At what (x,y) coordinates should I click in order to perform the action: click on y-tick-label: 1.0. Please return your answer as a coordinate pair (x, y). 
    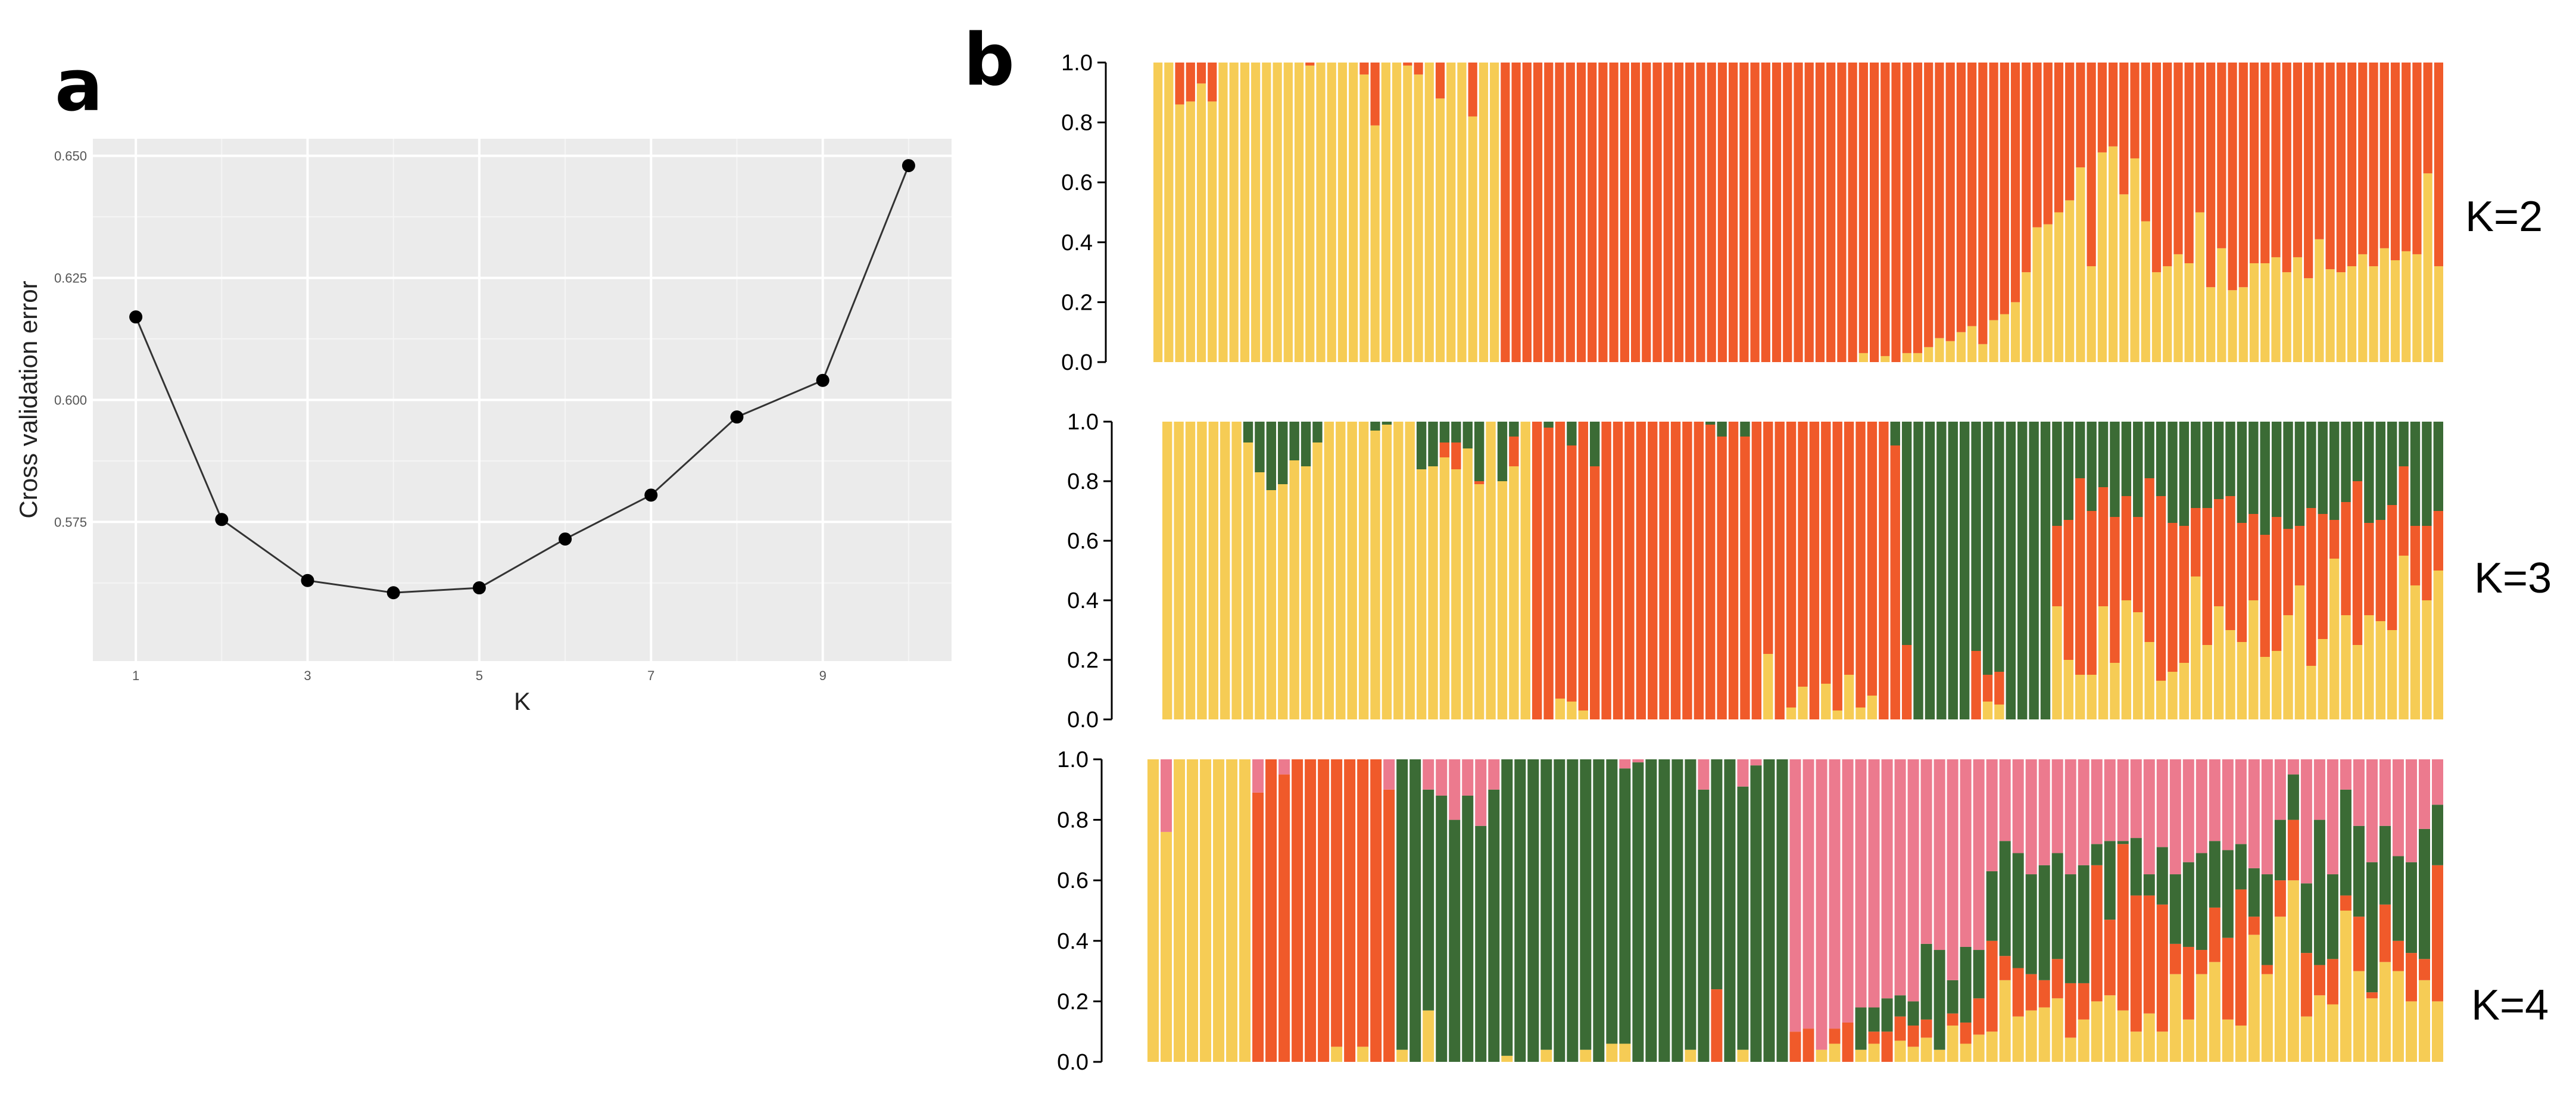
    Looking at the image, I should click on (1073, 759).